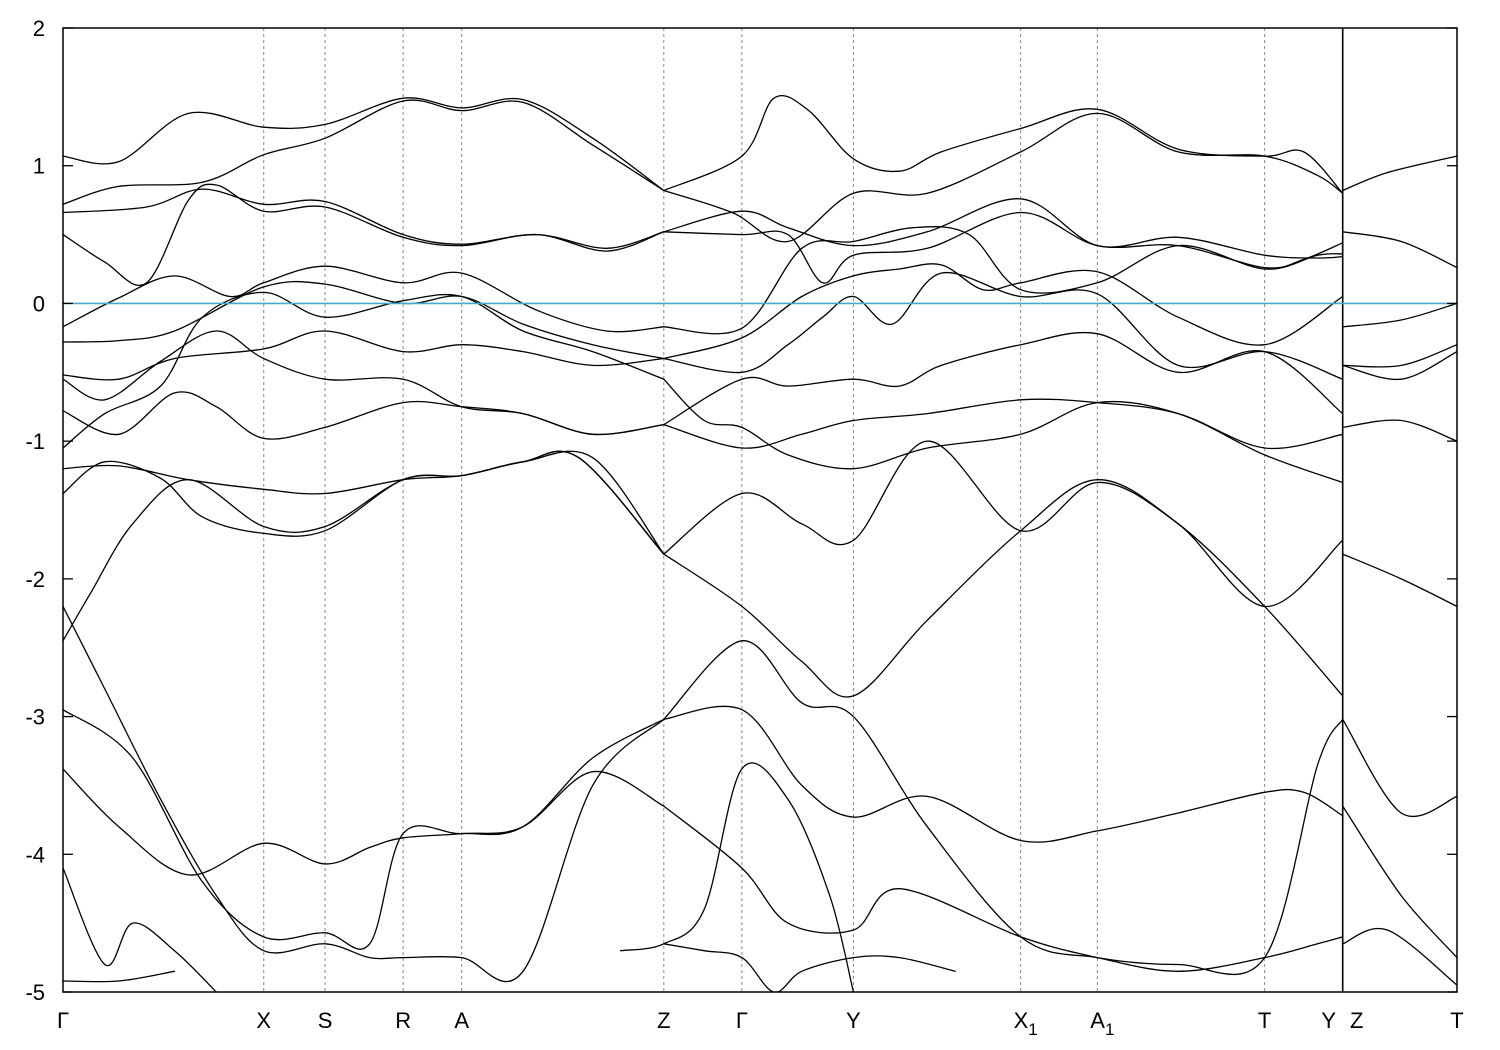 The height and width of the screenshot is (1050, 1500). What do you see at coordinates (39, 166) in the screenshot?
I see `y-tick-label: 1` at bounding box center [39, 166].